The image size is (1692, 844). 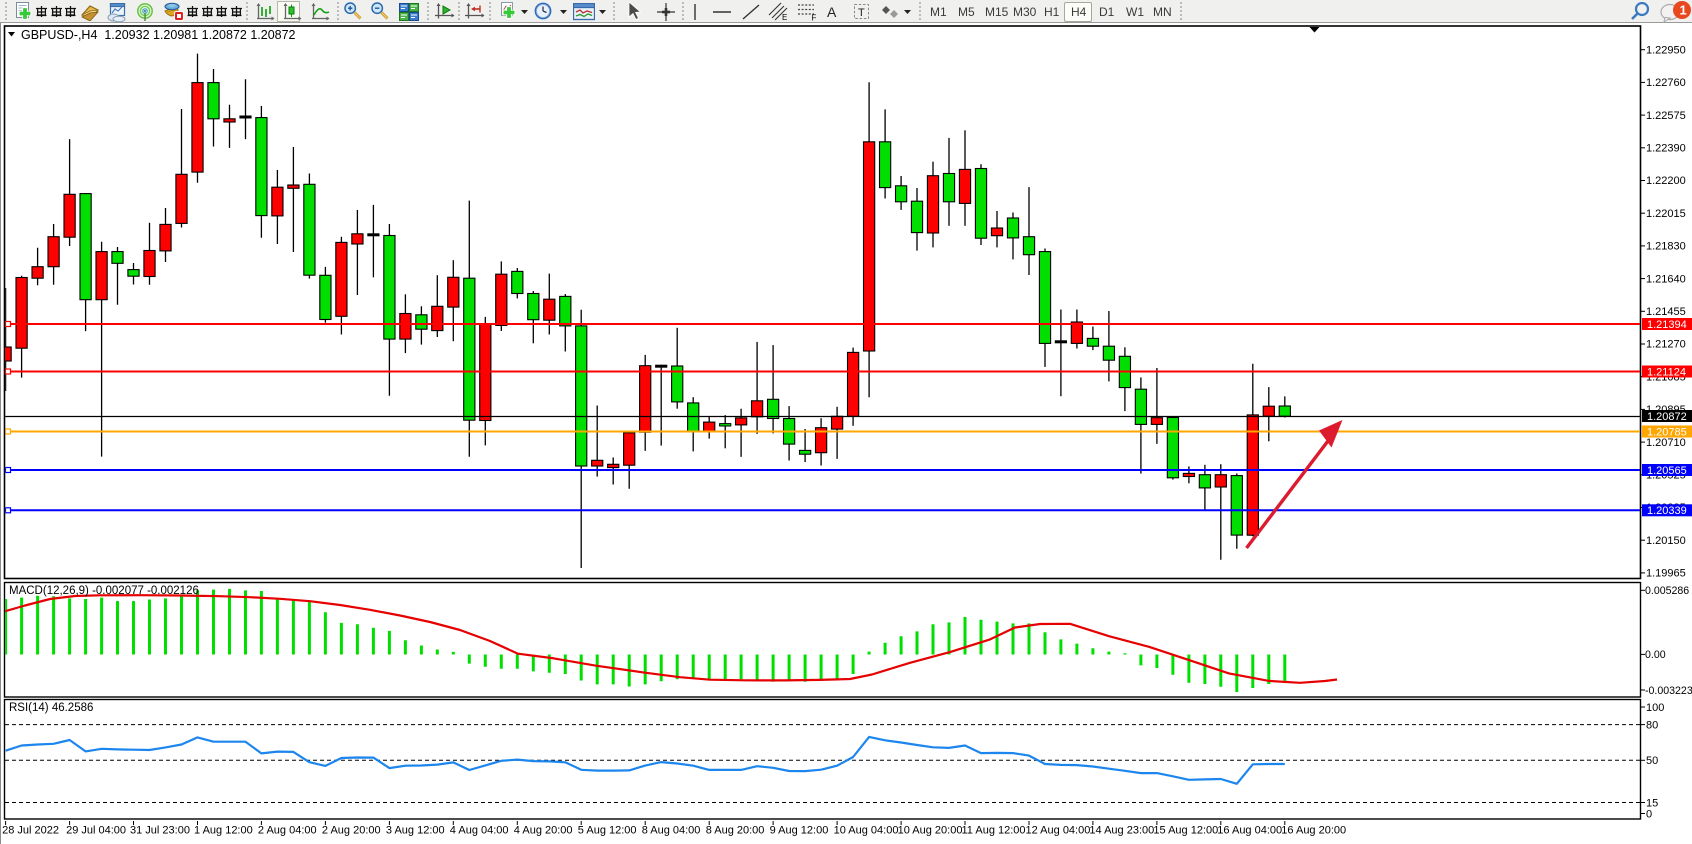 I want to click on svg-text: 50, so click(x=1652, y=761).